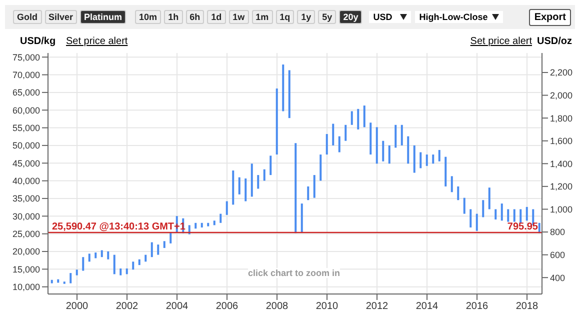 The image size is (580, 330). What do you see at coordinates (453, 17) in the screenshot?
I see `text: High-Low-Close` at bounding box center [453, 17].